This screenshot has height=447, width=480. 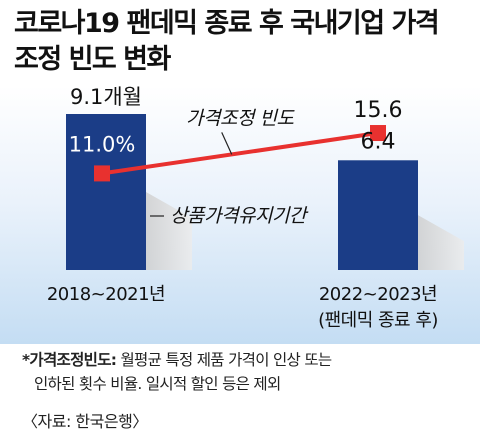 I want to click on chart-title: 코로나19 팬데믹 종료 후 국내기업 가격 조정 빈도 변화, so click(x=227, y=42).